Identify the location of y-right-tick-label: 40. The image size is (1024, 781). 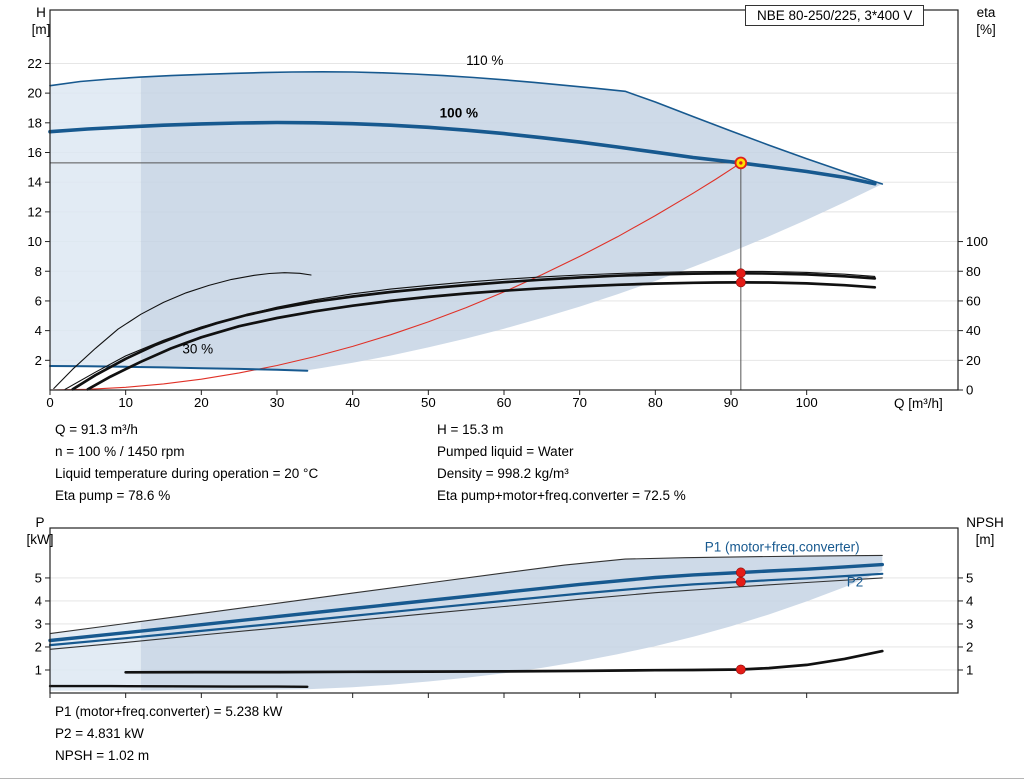
(973, 330).